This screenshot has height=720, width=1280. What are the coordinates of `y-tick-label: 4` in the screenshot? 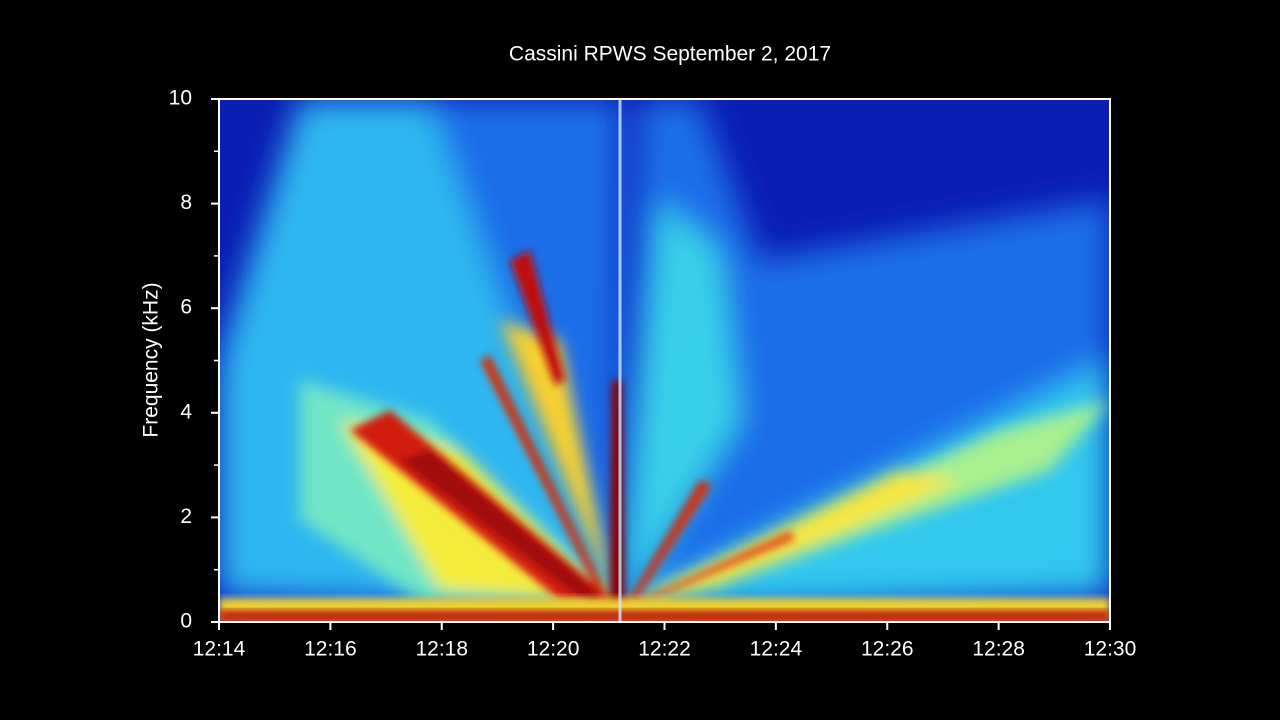 It's located at (186, 411).